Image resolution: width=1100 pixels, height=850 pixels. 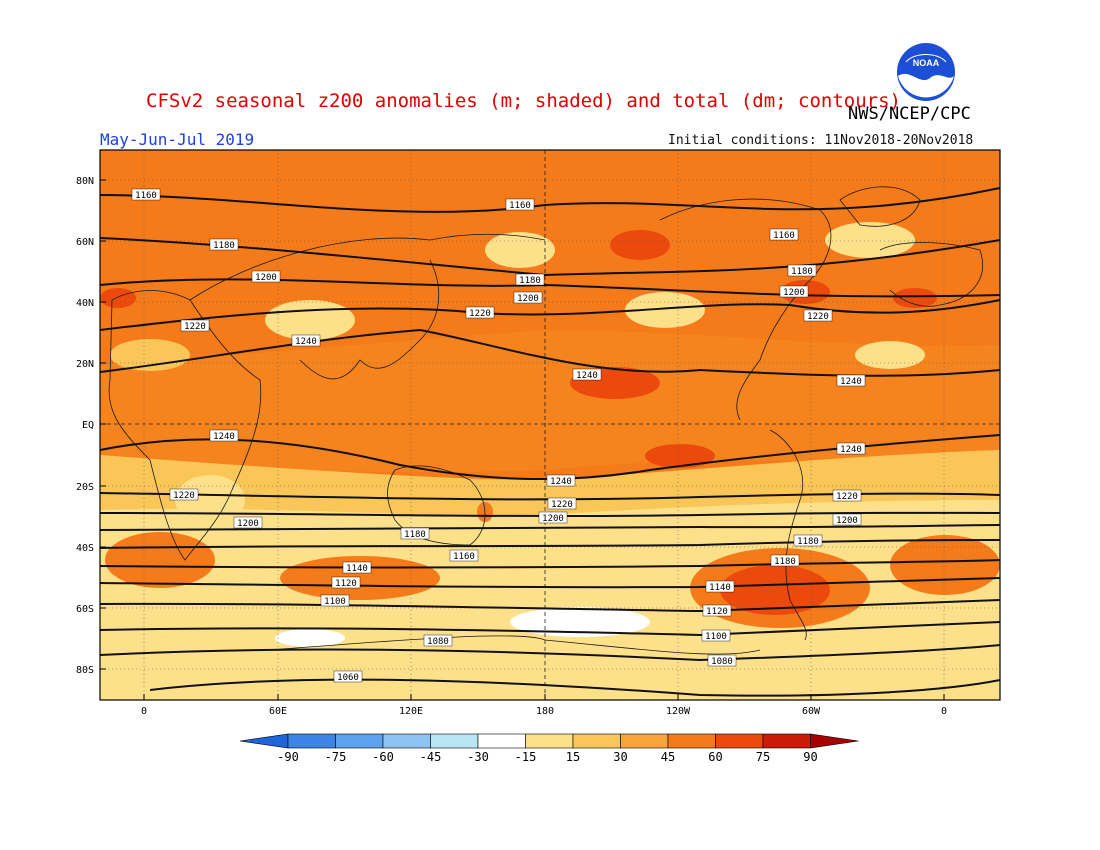 What do you see at coordinates (85, 364) in the screenshot?
I see `lat-tick-label: 20N` at bounding box center [85, 364].